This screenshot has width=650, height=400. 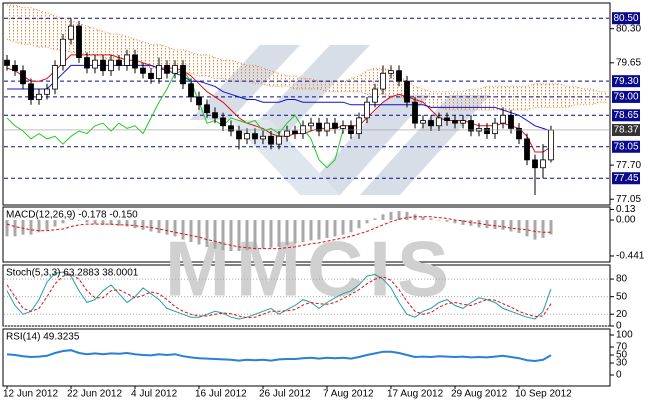 I want to click on y-tick-label: 80.30, so click(x=628, y=28).